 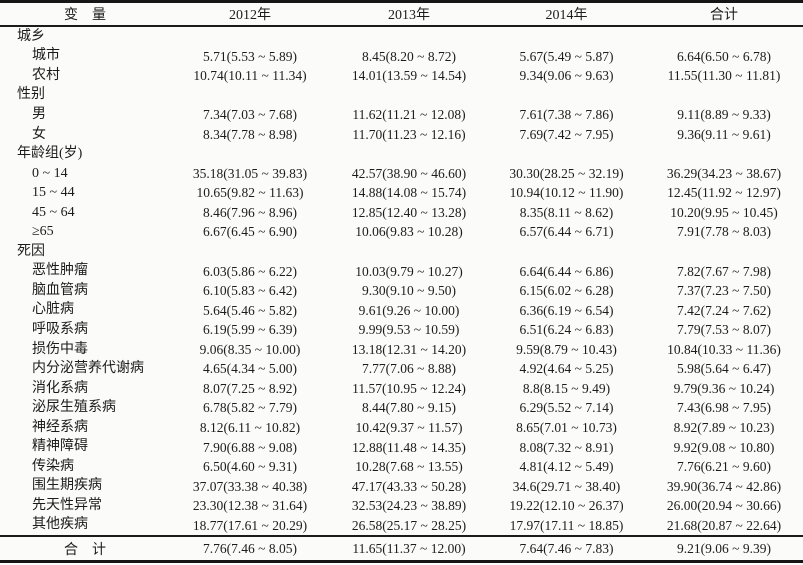 What do you see at coordinates (60, 447) in the screenshot?
I see `row-label: 精神障碍` at bounding box center [60, 447].